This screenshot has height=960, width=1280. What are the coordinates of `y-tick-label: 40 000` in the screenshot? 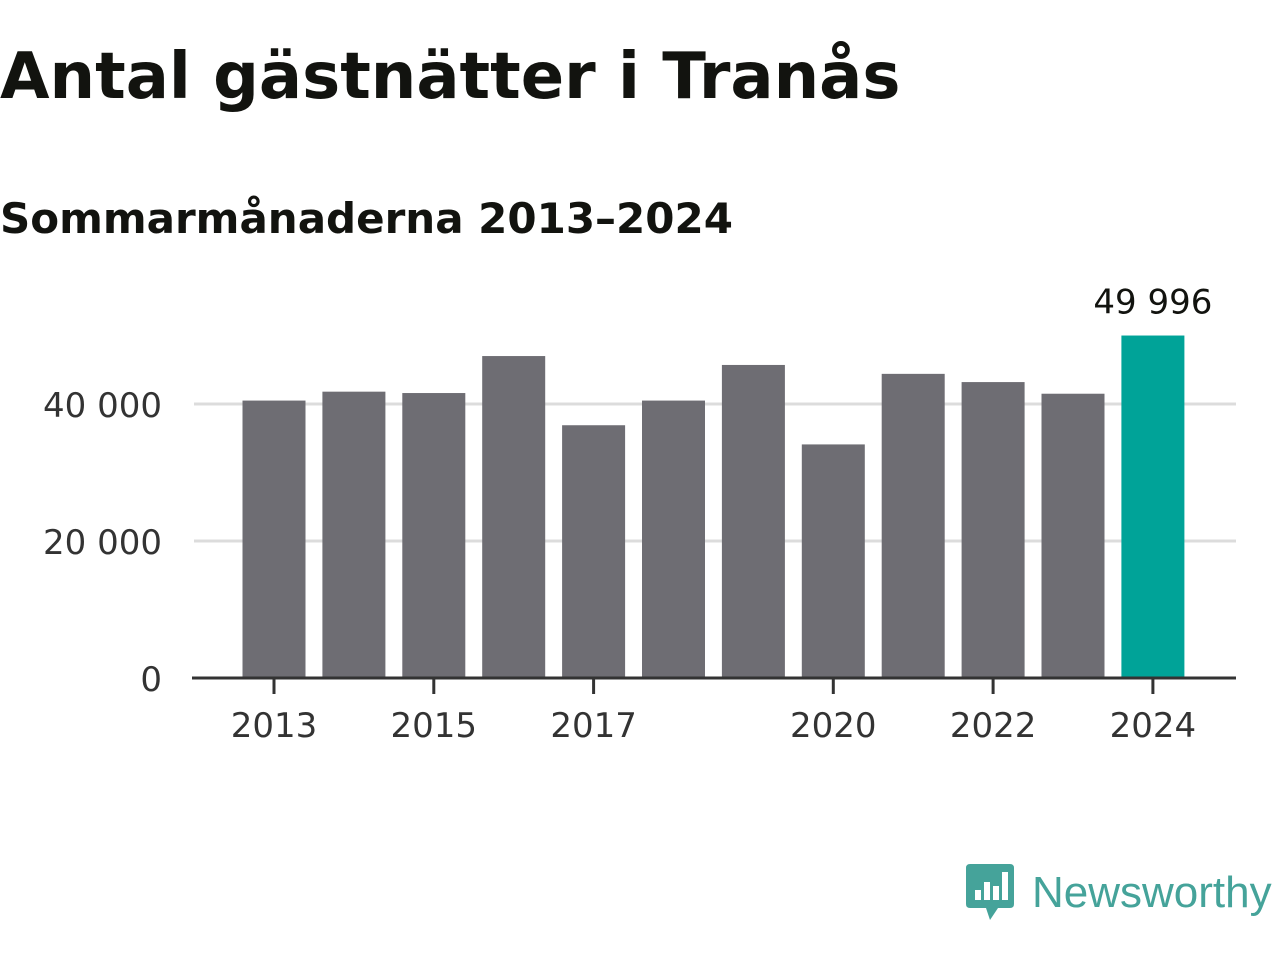 It's located at (102, 406).